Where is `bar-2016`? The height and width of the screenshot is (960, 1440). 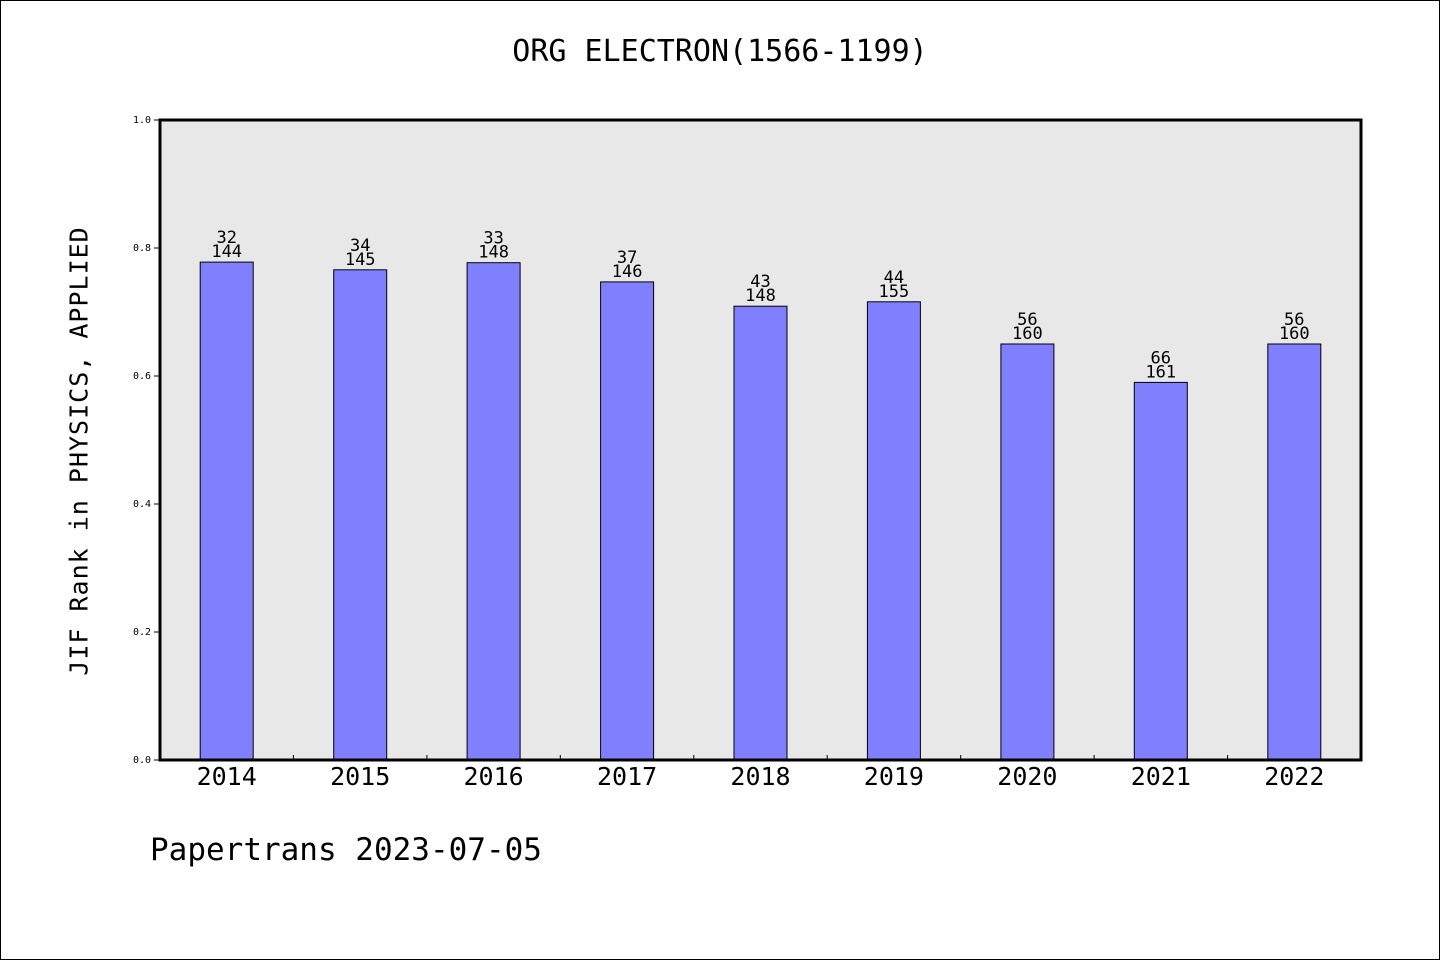
bar-2016 is located at coordinates (493, 511).